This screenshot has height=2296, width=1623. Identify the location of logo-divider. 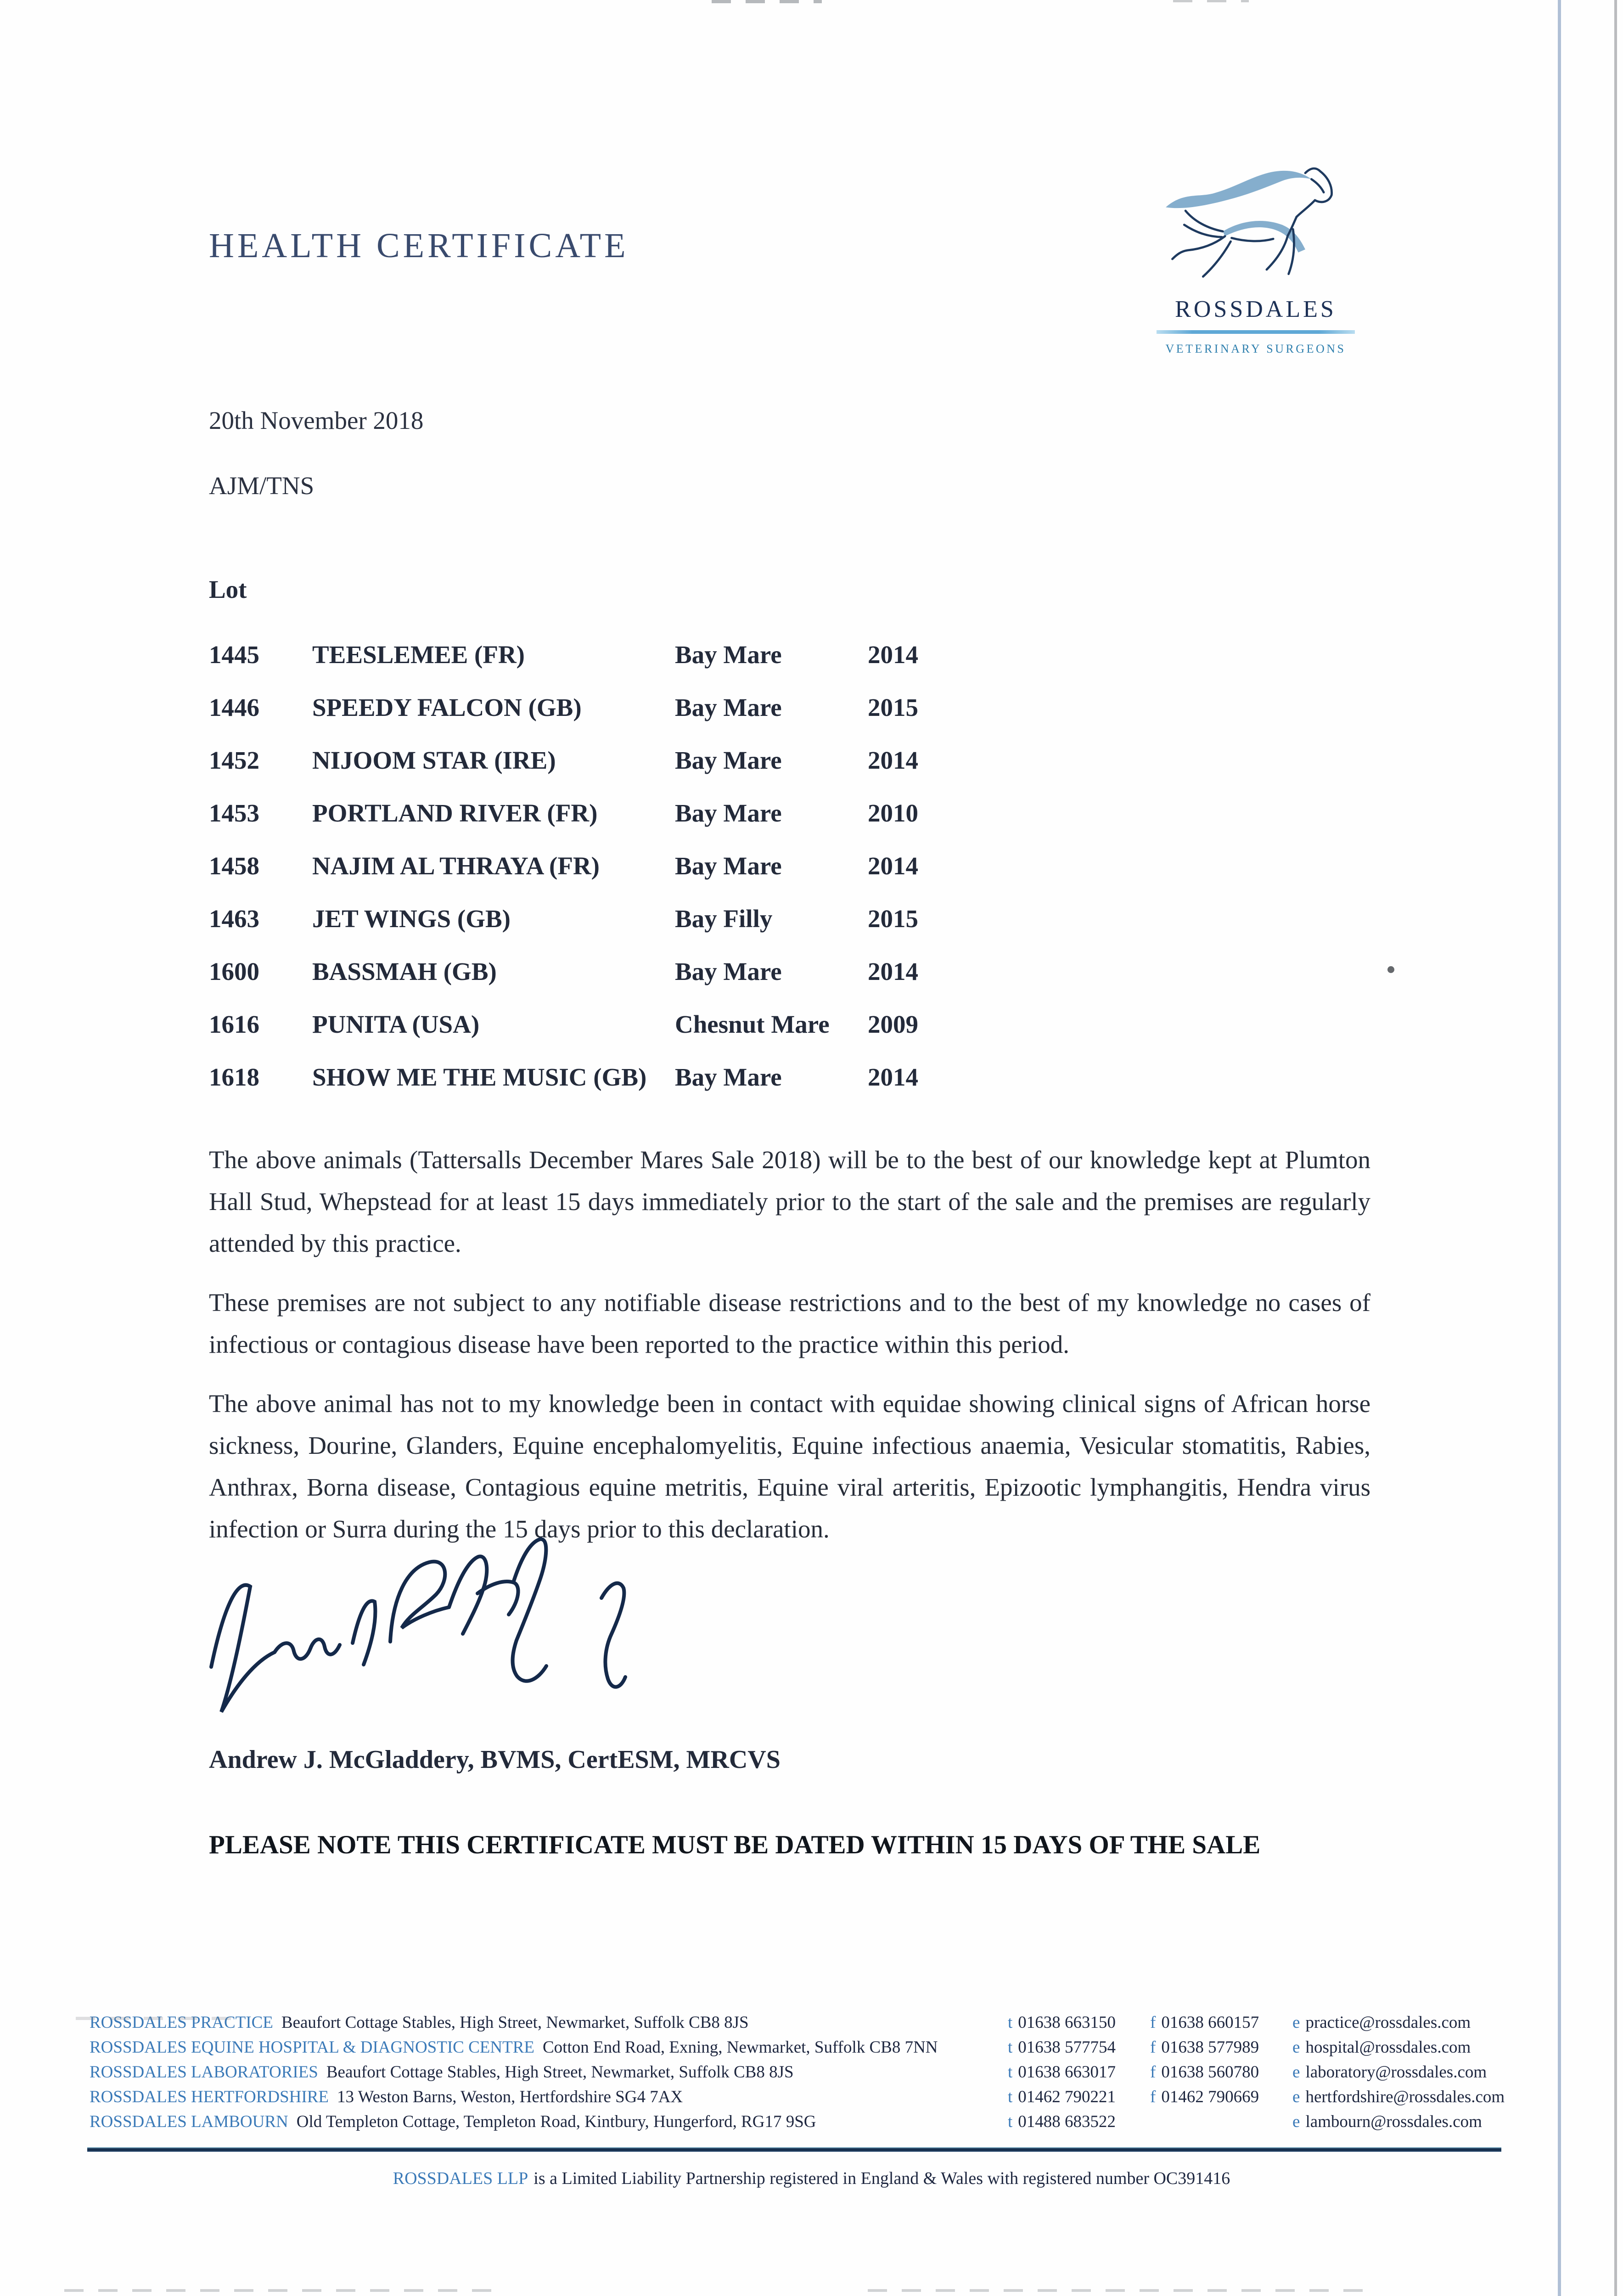
(1256, 332).